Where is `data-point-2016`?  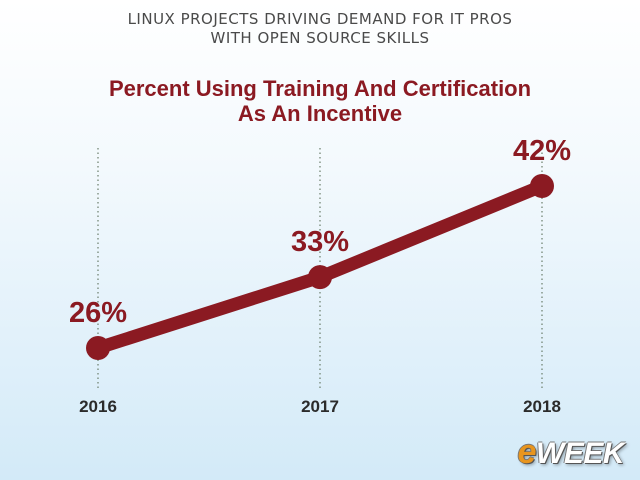 data-point-2016 is located at coordinates (98, 348).